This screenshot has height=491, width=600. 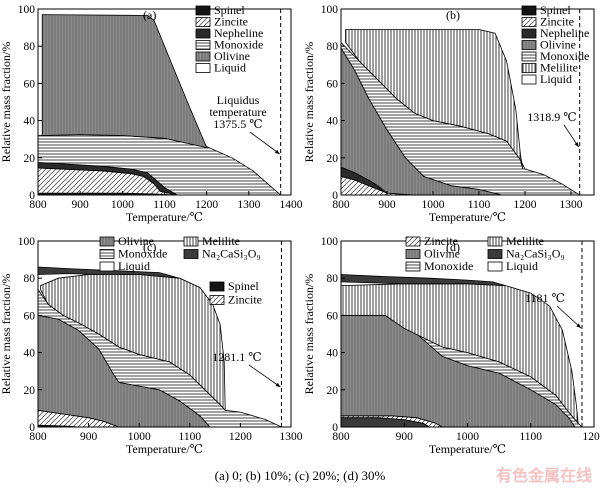 What do you see at coordinates (291, 205) in the screenshot?
I see `x-tick-label: 1400` at bounding box center [291, 205].